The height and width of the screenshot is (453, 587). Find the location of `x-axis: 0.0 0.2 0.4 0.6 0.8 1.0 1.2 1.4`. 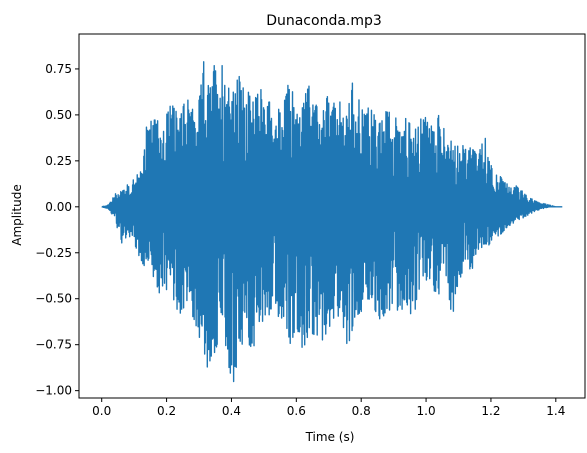

x-axis: 0.0 0.2 0.4 0.6 0.8 1.0 1.2 1.4 is located at coordinates (328, 408).